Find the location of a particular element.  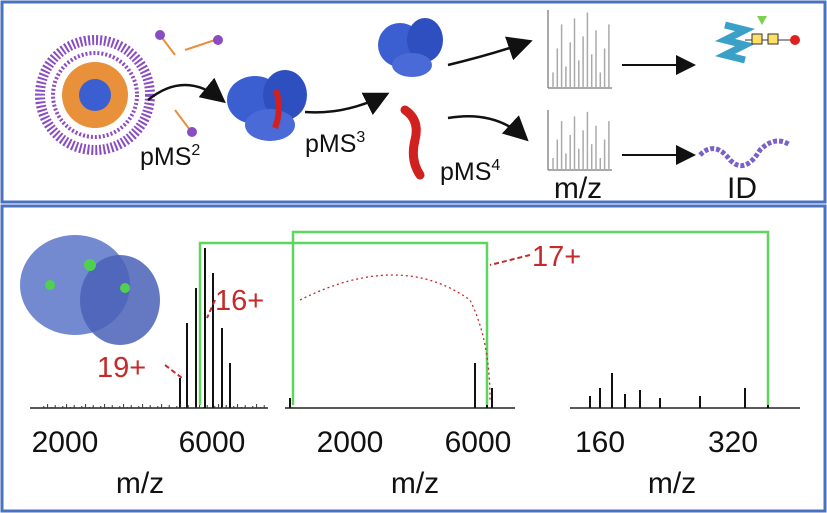

charge-label: 19+ is located at coordinates (121, 368).